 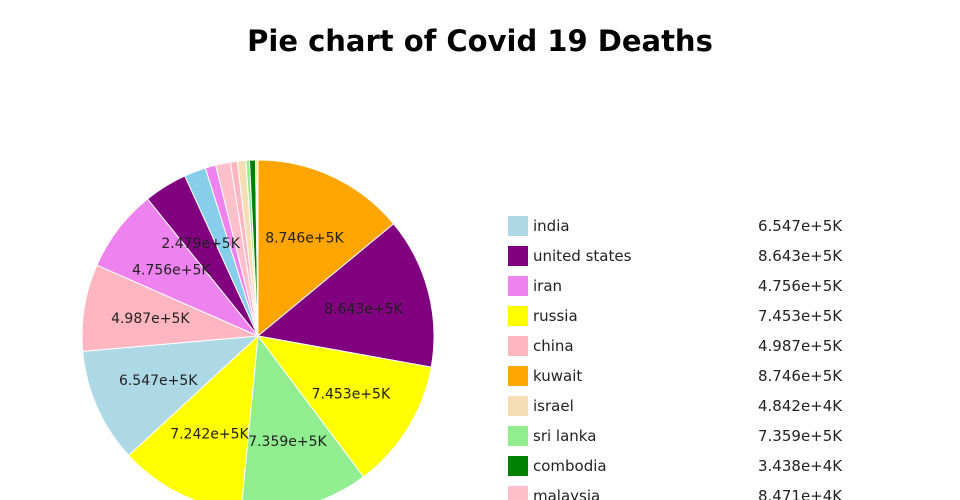 What do you see at coordinates (200, 244) in the screenshot?
I see `slice-value-label: 2.479e+5K` at bounding box center [200, 244].